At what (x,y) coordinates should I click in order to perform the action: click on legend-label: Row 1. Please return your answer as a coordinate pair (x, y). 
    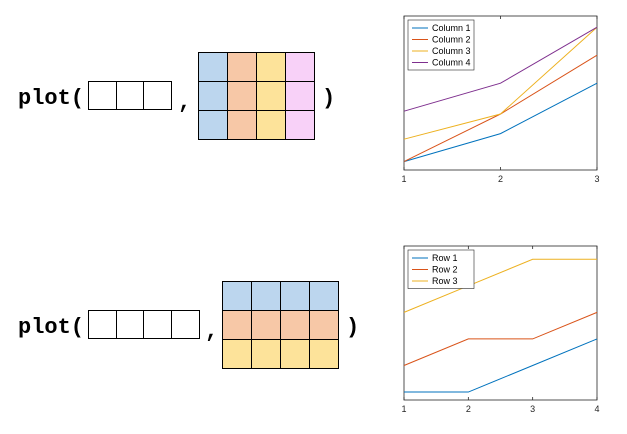
    Looking at the image, I should click on (445, 258).